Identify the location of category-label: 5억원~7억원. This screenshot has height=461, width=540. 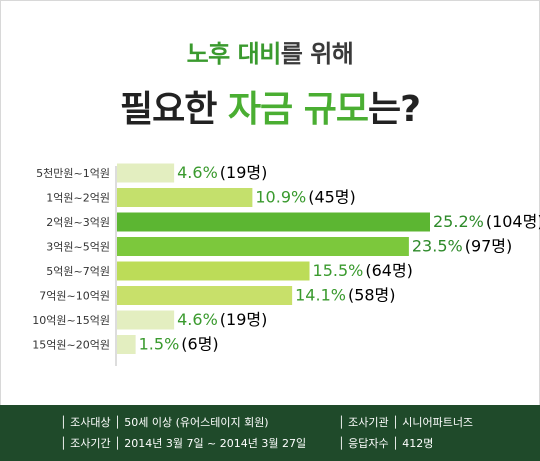
(78, 271).